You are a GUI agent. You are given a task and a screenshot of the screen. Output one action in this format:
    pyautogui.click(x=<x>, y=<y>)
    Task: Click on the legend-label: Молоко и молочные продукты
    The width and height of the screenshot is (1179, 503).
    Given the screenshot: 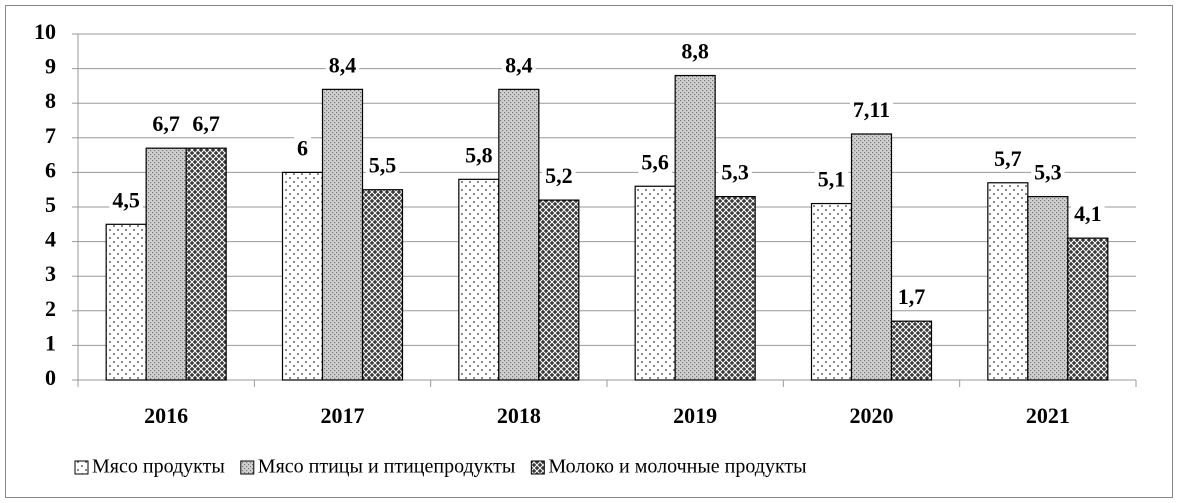 What is the action you would take?
    pyautogui.click(x=677, y=467)
    